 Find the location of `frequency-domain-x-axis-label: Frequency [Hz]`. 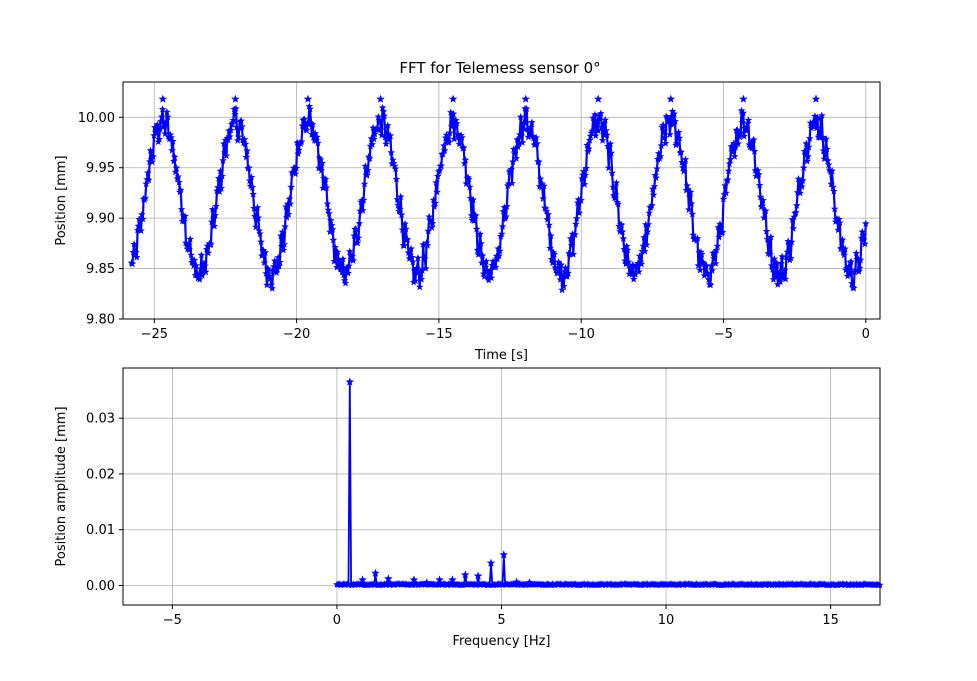

frequency-domain-x-axis-label: Frequency [Hz] is located at coordinates (501, 641).